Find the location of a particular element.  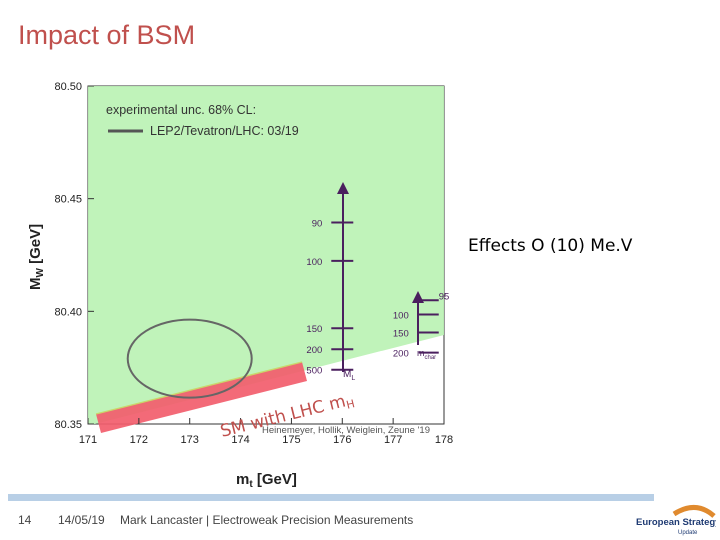

mchar-scan-label: 150 is located at coordinates (401, 334).